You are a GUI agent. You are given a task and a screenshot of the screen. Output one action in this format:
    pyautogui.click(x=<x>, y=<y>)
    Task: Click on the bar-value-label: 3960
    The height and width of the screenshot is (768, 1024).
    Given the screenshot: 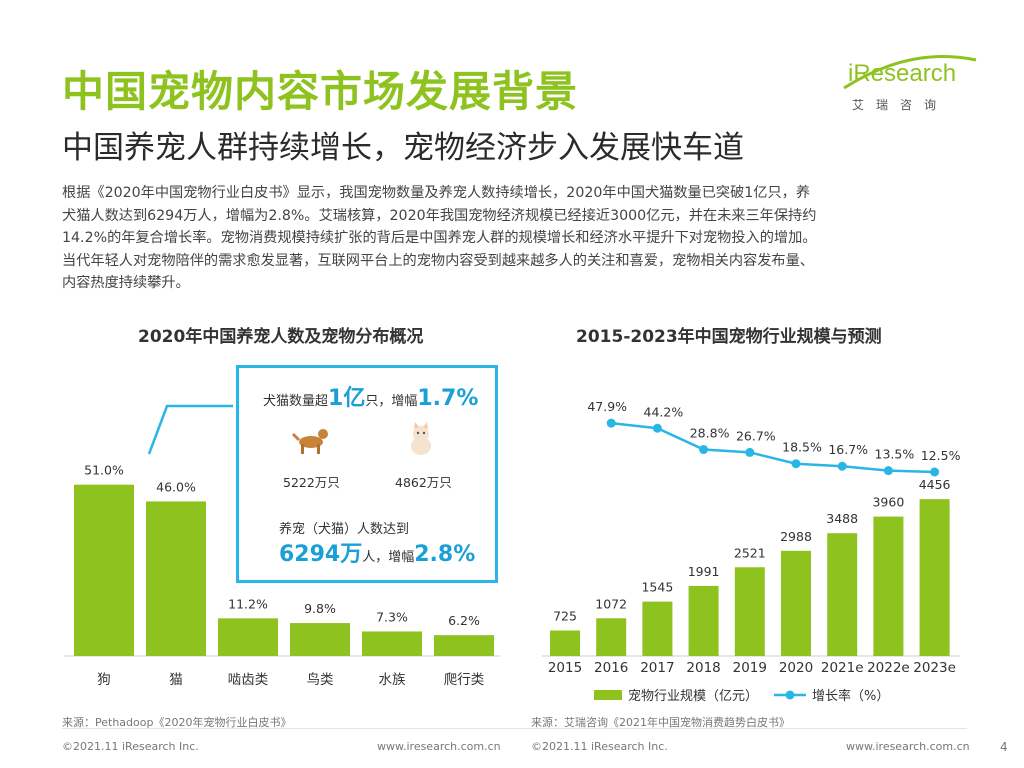 What is the action you would take?
    pyautogui.click(x=888, y=502)
    